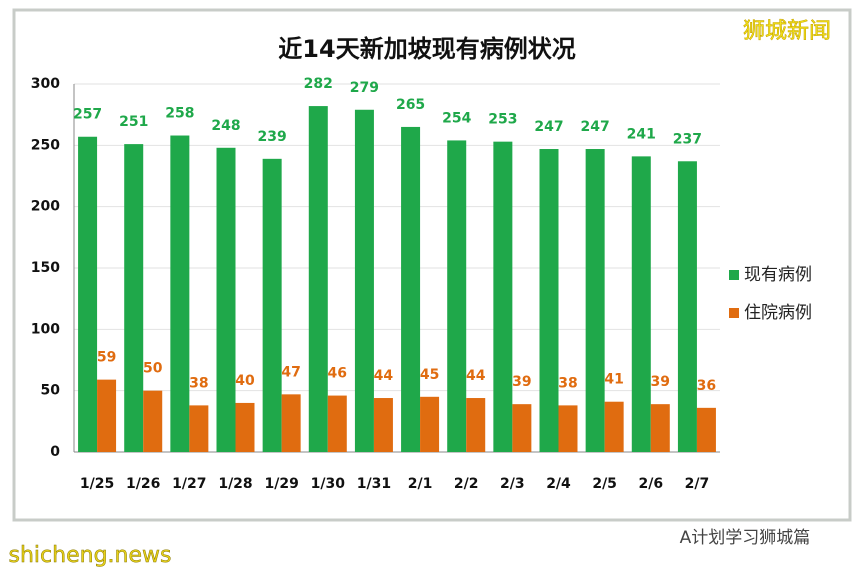  Describe the element at coordinates (364, 88) in the screenshot. I see `data-label: 279` at that location.